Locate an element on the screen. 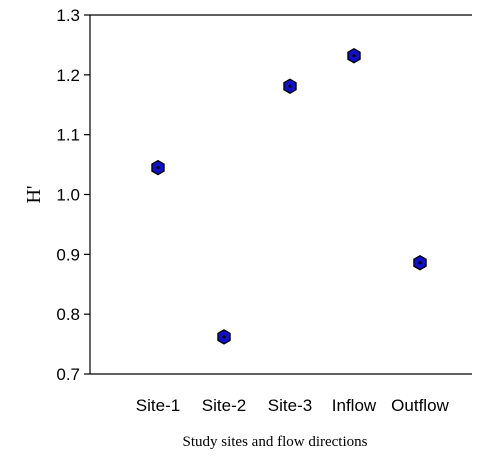 This screenshot has width=477, height=457. x-tick-label: Site-3 is located at coordinates (290, 405).